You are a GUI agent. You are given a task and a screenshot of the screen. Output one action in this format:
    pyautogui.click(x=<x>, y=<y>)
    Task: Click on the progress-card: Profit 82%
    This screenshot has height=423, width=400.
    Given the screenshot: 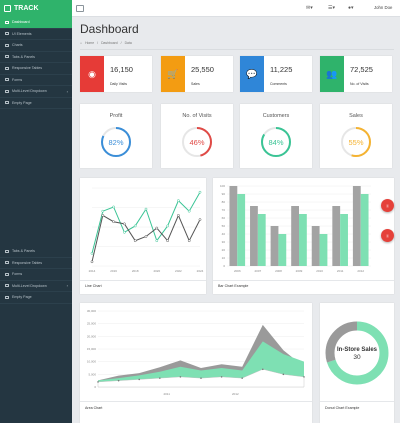 What is the action you would take?
    pyautogui.click(x=116, y=136)
    